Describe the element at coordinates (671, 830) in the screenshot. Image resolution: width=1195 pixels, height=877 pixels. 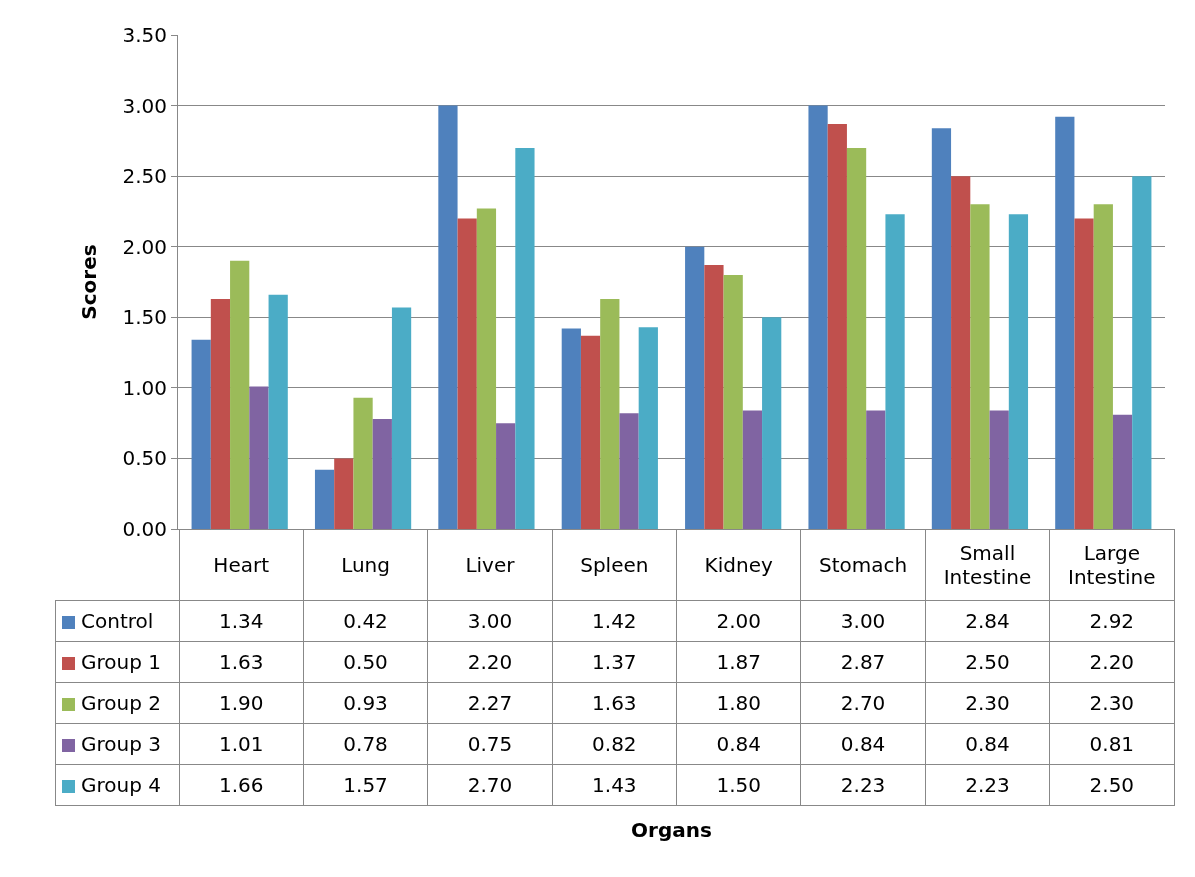
I see `text: Organs` at that location.